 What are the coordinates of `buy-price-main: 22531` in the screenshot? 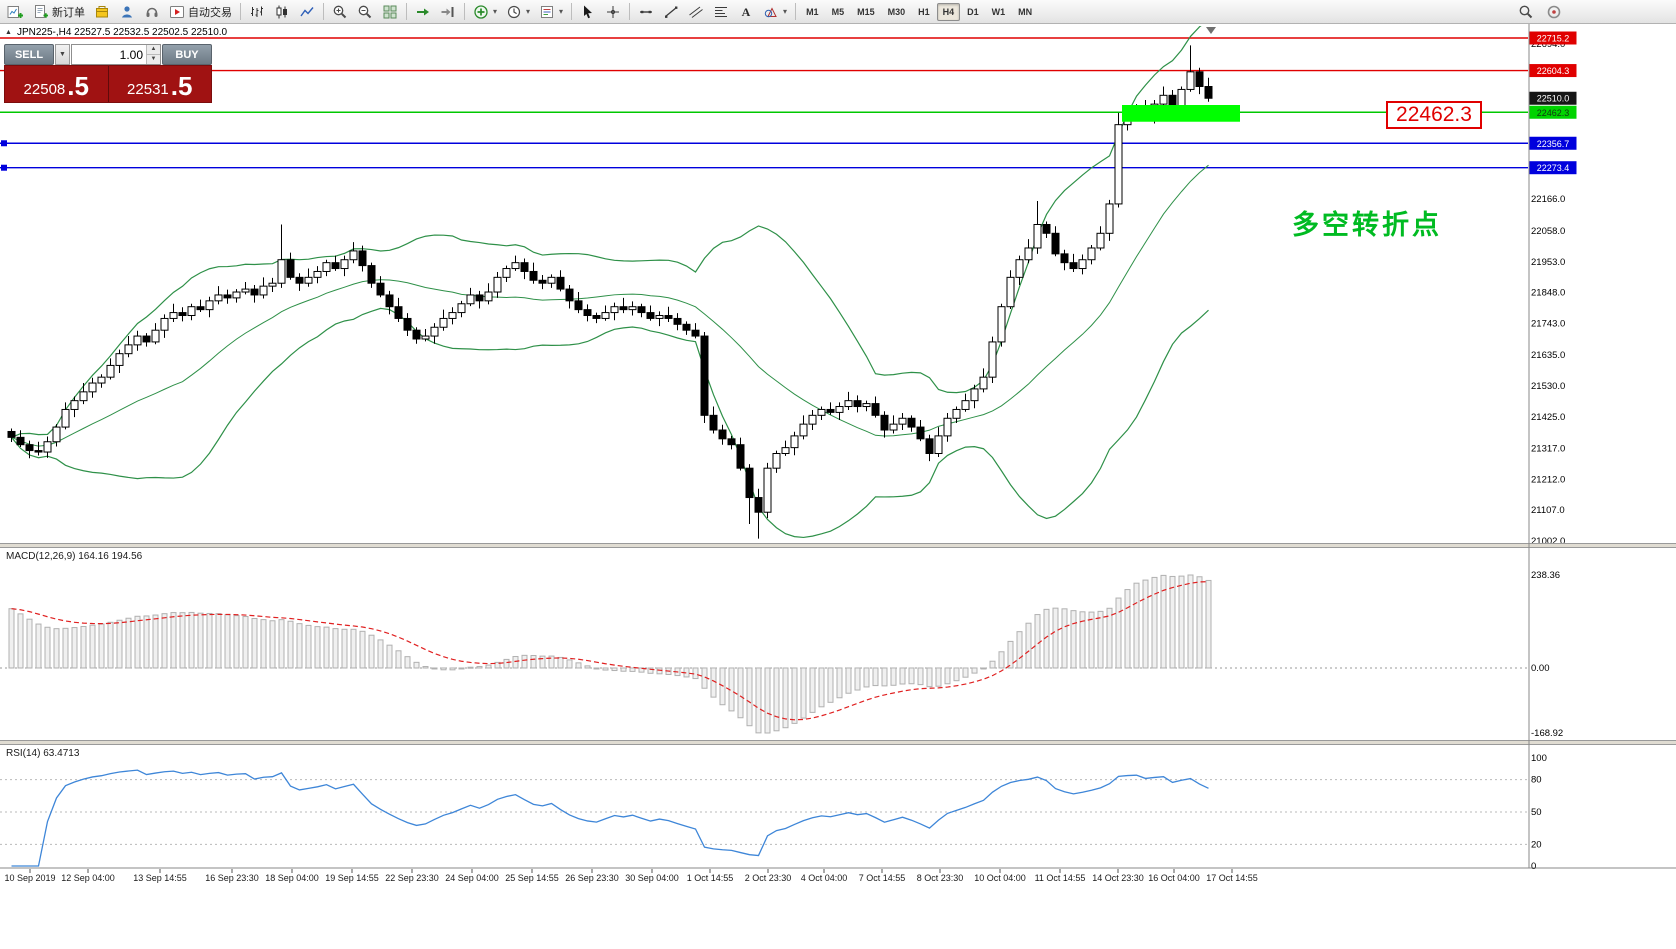 It's located at (148, 89).